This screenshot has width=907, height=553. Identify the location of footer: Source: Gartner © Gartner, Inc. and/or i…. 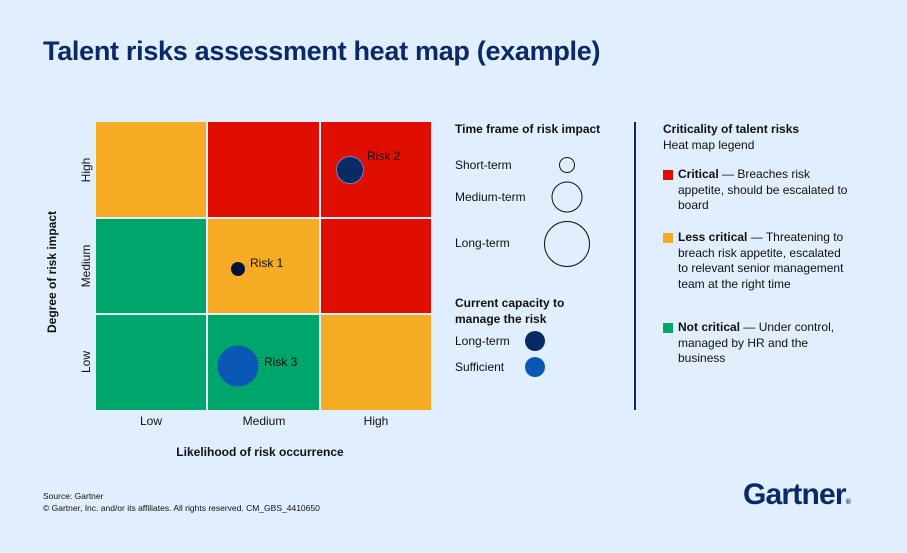
(181, 502).